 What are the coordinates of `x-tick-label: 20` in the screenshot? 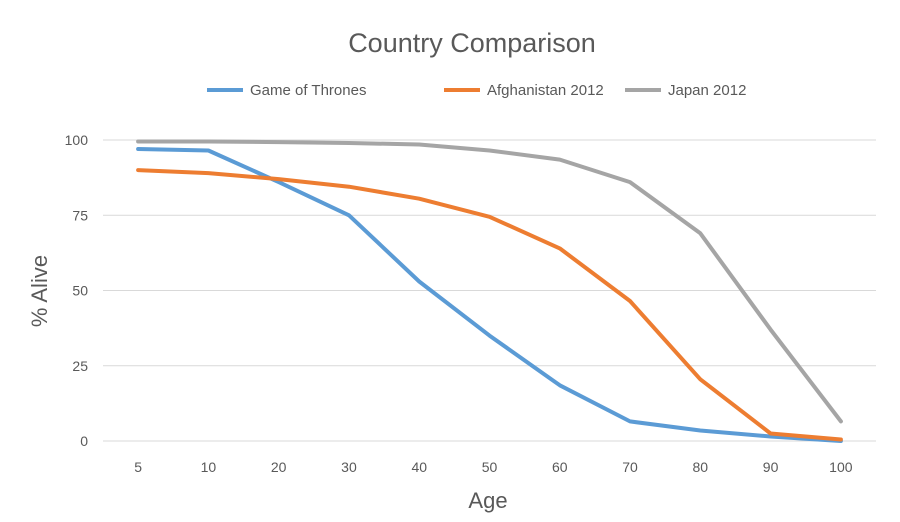 It's located at (279, 467).